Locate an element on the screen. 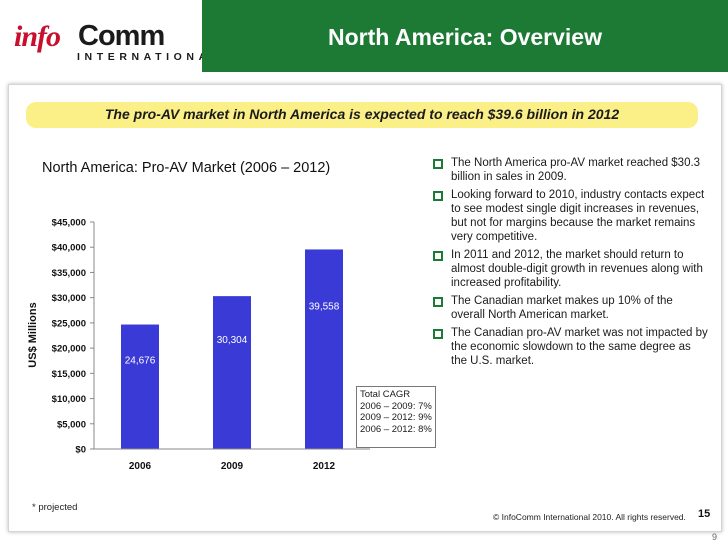 This screenshot has width=728, height=546. logo-info-text: info is located at coordinates (37, 36).